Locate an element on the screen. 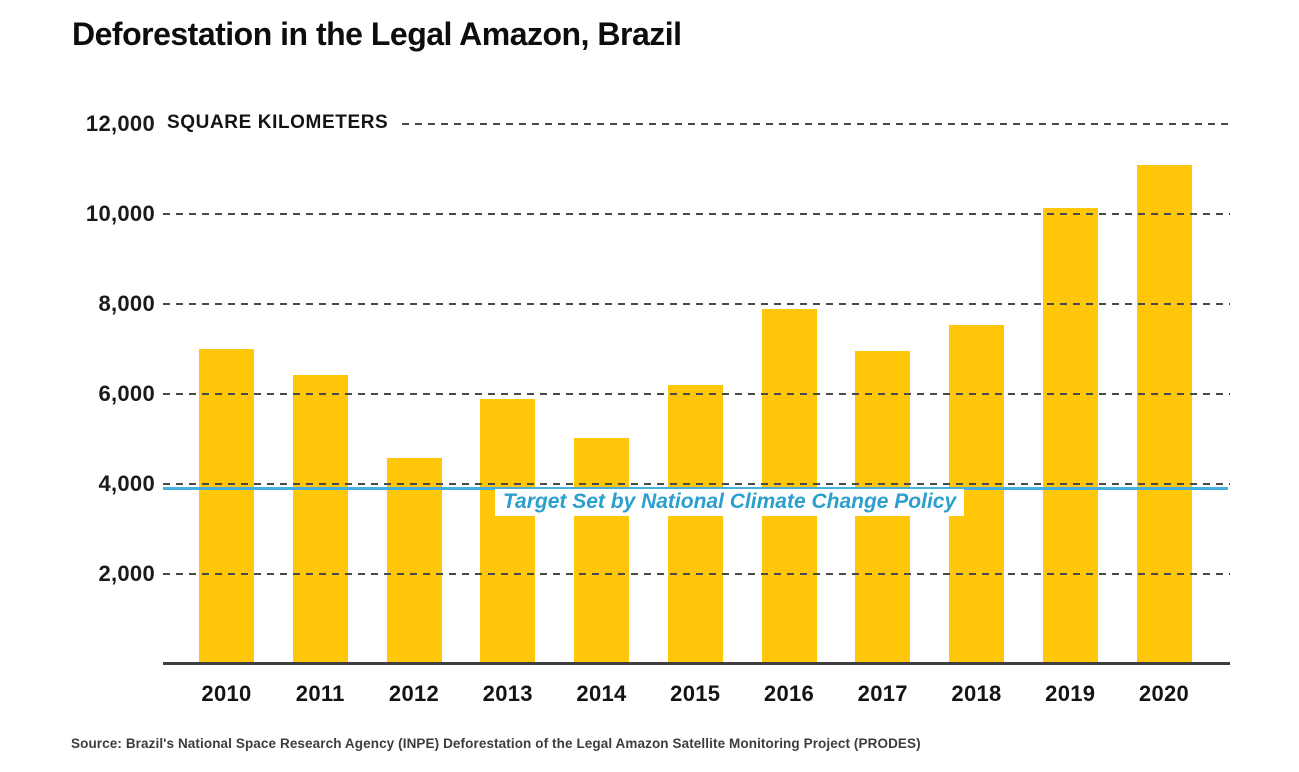  bar-2011 is located at coordinates (320, 519).